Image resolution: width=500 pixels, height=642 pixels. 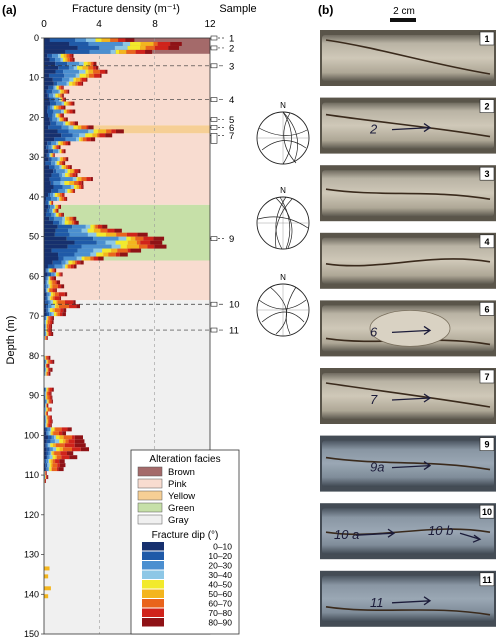 What do you see at coordinates (231, 120) in the screenshot?
I see `sample-label: 5` at bounding box center [231, 120].